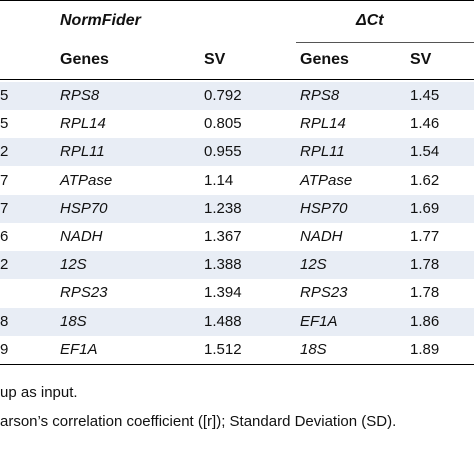 This screenshot has height=474, width=474. Describe the element at coordinates (223, 236) in the screenshot. I see `row-normfider-sv: 1.367` at that location.